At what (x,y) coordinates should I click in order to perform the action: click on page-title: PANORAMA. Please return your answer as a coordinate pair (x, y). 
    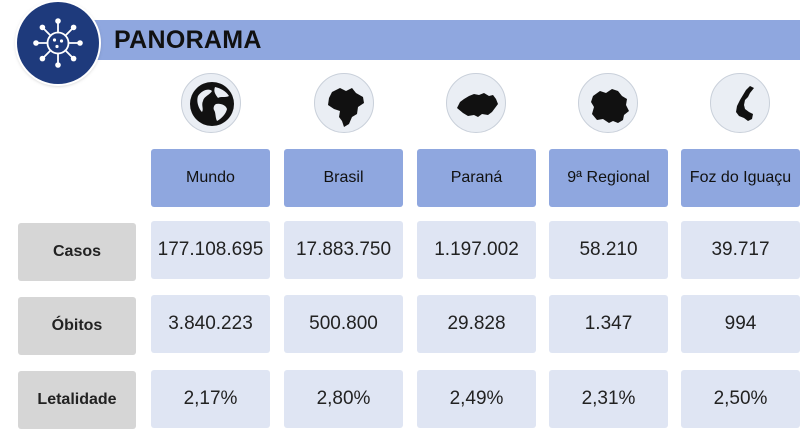
    Looking at the image, I should click on (188, 40).